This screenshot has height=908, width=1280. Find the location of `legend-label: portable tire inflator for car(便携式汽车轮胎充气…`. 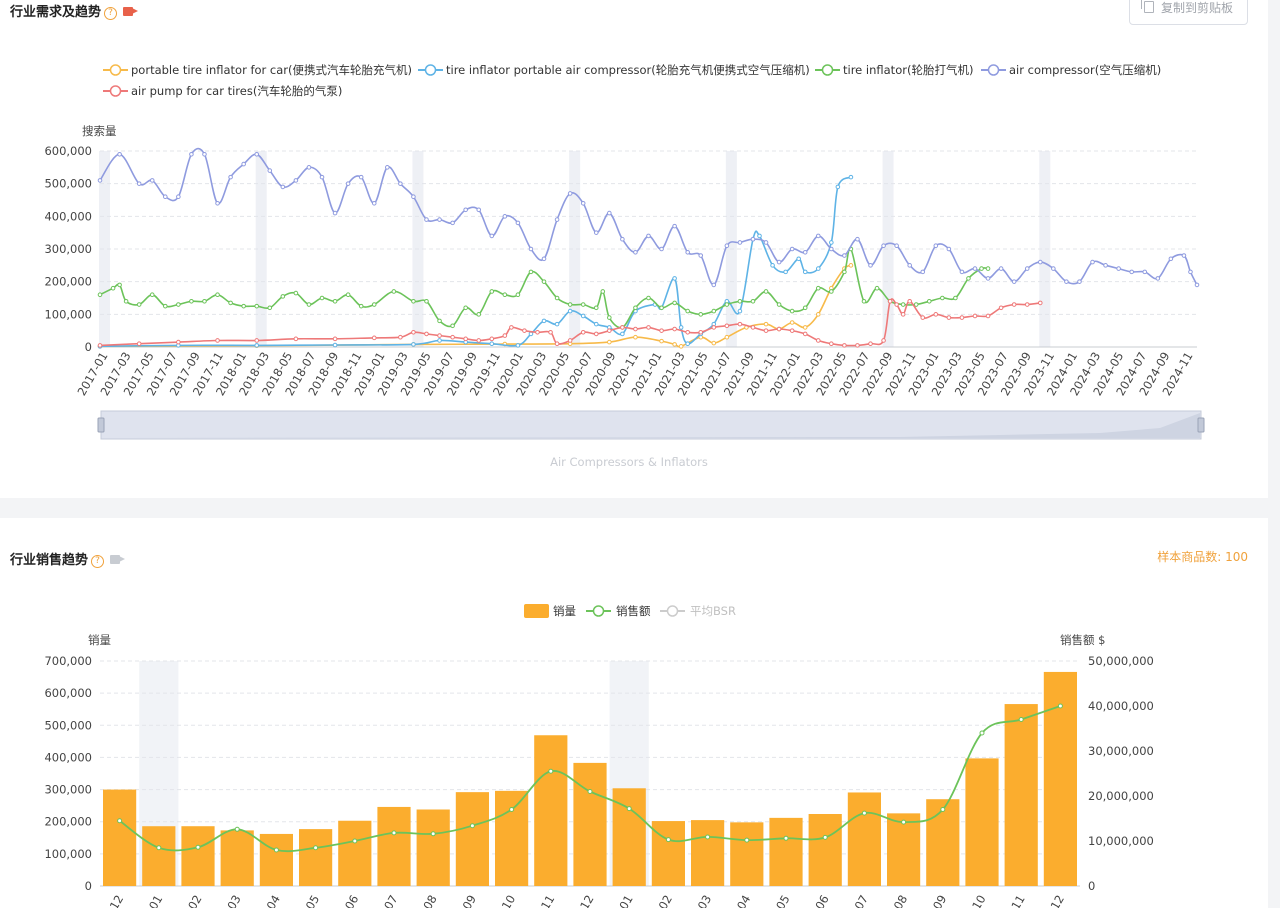

legend-label: portable tire inflator for car(便携式汽车轮胎充气… is located at coordinates (271, 70).